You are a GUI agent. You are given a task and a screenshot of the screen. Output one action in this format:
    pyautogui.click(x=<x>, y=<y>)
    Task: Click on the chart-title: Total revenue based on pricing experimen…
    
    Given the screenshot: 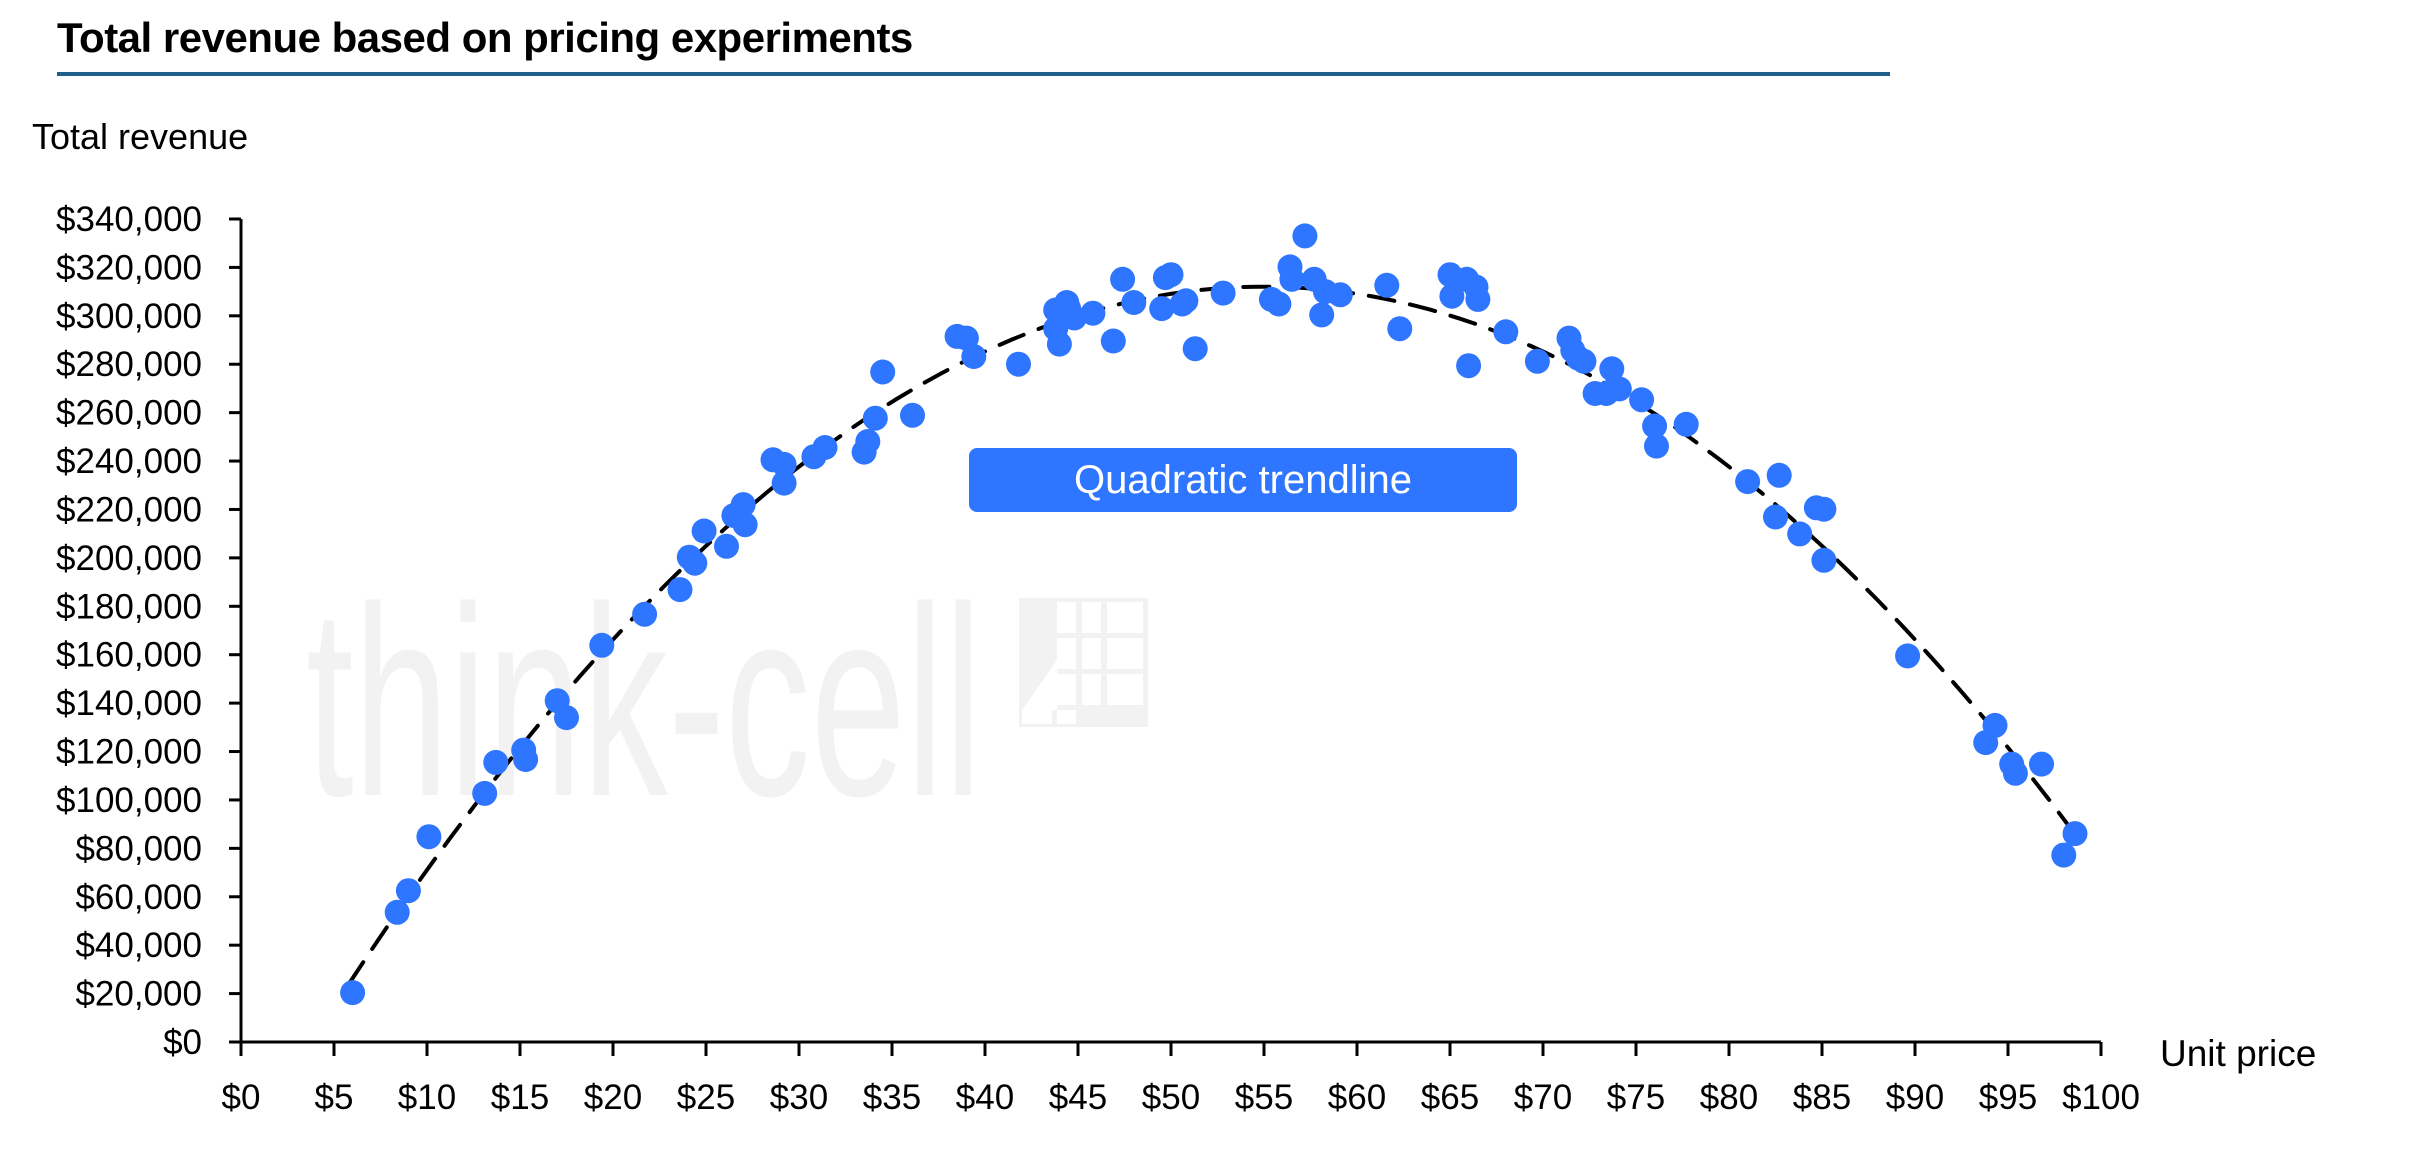 What is the action you would take?
    pyautogui.click(x=485, y=37)
    